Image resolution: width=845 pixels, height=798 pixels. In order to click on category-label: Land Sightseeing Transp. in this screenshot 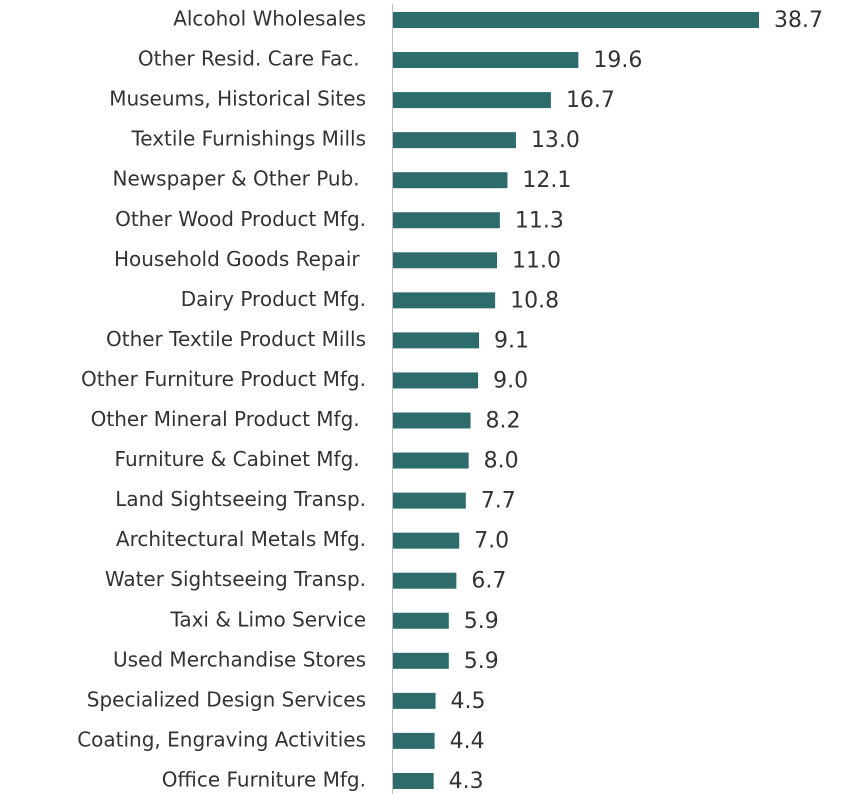, I will do `click(240, 499)`.